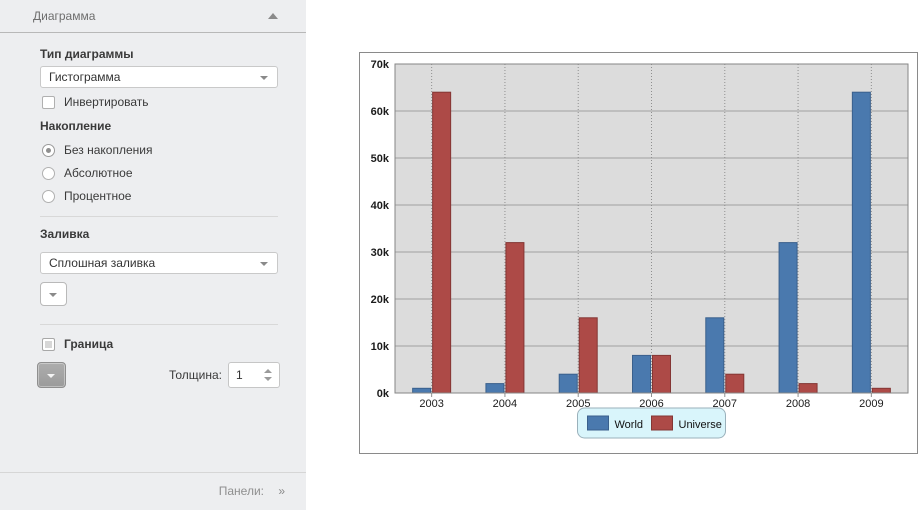 The width and height of the screenshot is (923, 510). What do you see at coordinates (808, 388) in the screenshot?
I see `bar-universe-2008` at bounding box center [808, 388].